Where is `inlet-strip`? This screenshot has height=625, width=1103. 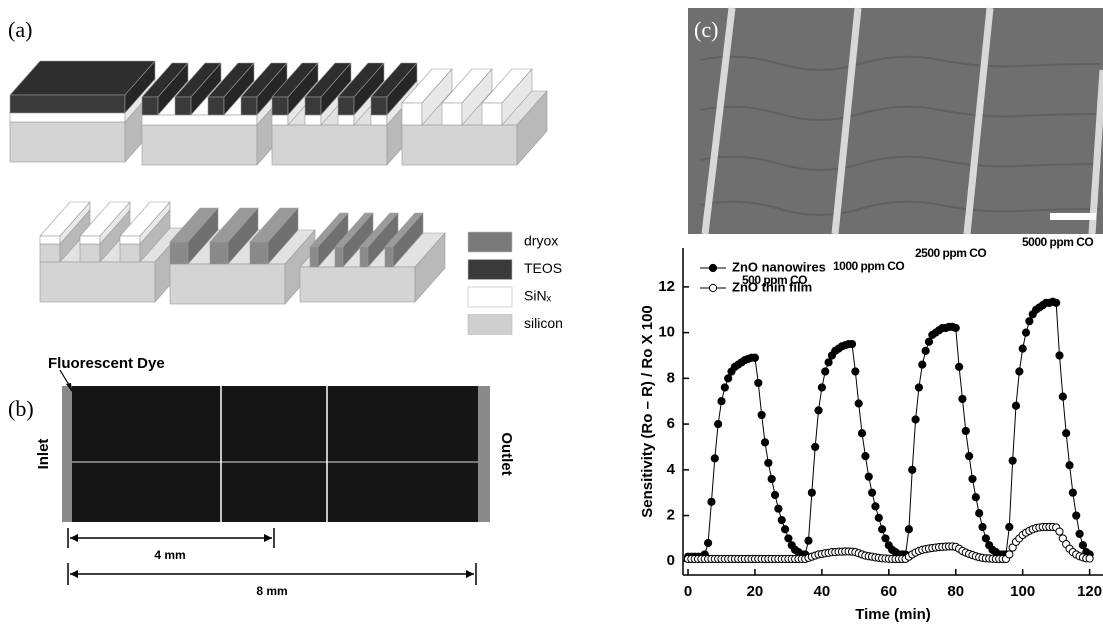 inlet-strip is located at coordinates (67, 454).